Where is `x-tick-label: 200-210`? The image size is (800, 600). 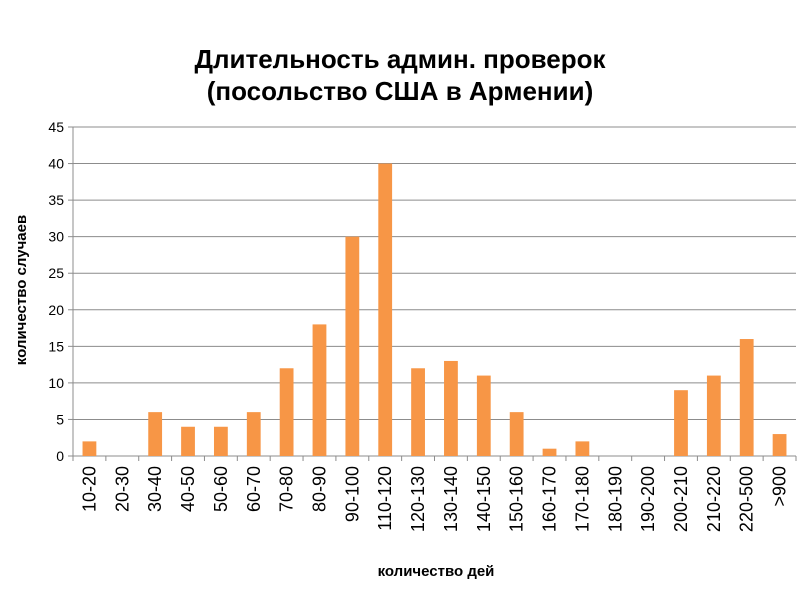 x-tick-label: 200-210 is located at coordinates (681, 499).